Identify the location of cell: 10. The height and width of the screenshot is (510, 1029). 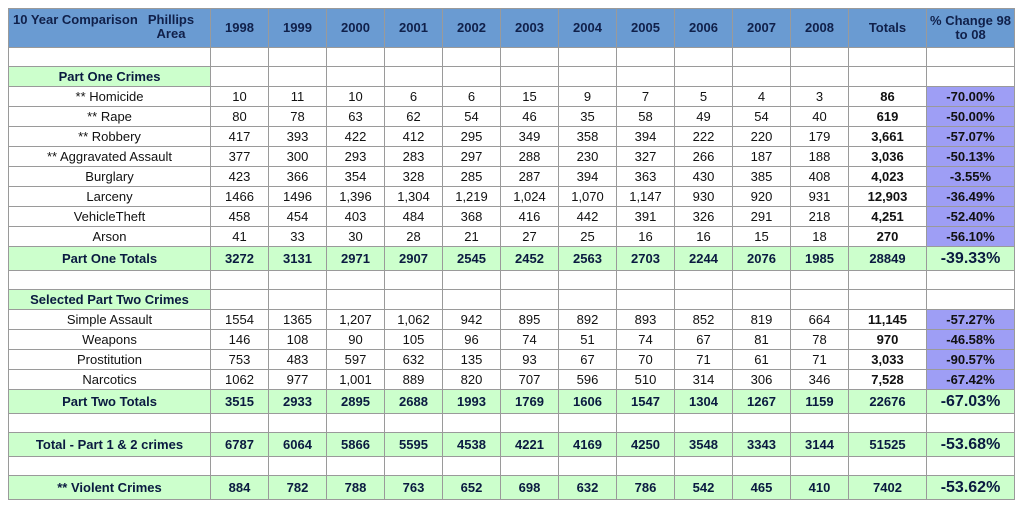
(239, 96).